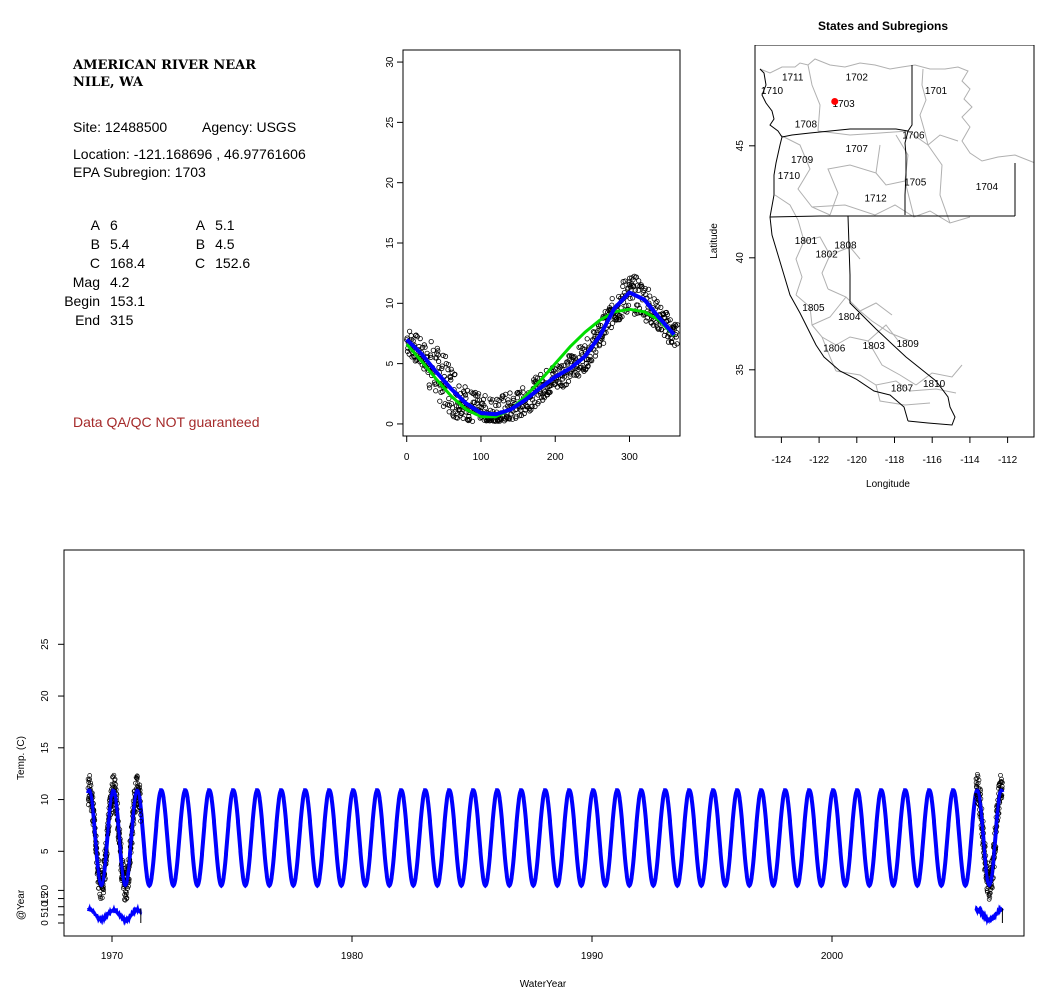 The width and height of the screenshot is (1038, 1001). Describe the element at coordinates (592, 956) in the screenshot. I see `ts-x-tick-label: 1990` at that location.